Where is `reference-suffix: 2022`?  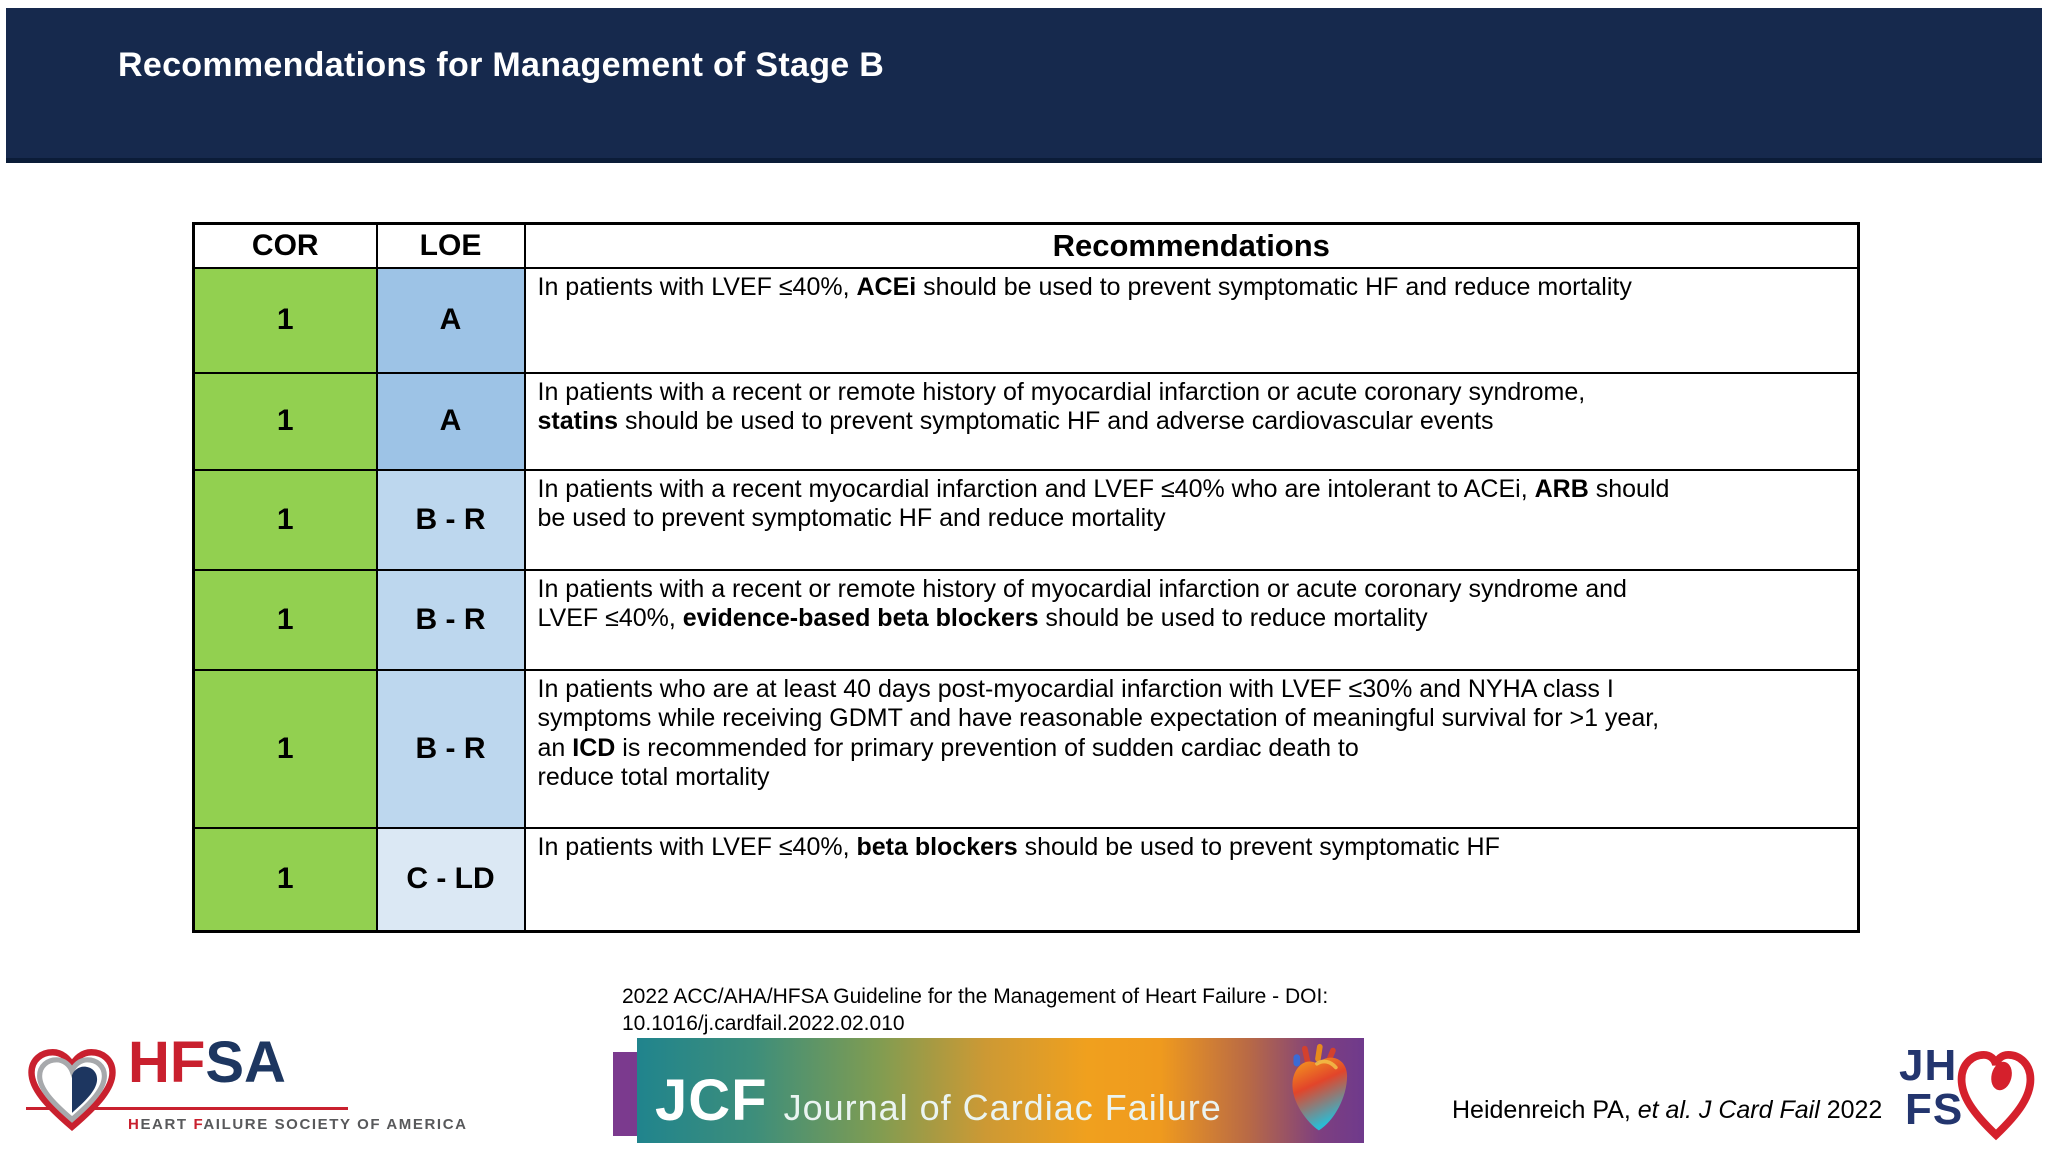 reference-suffix: 2022 is located at coordinates (1851, 1110).